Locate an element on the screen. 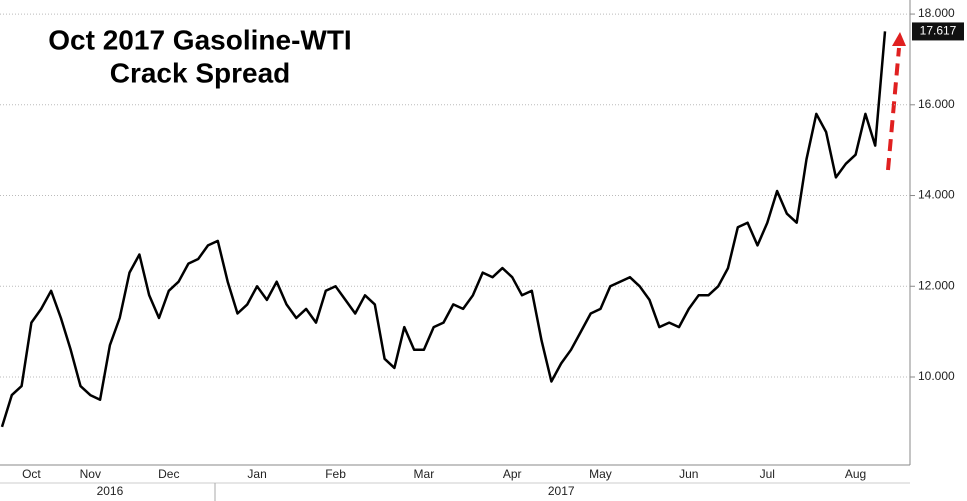 The image size is (967, 501). x-tick-label: Nov is located at coordinates (90, 474).